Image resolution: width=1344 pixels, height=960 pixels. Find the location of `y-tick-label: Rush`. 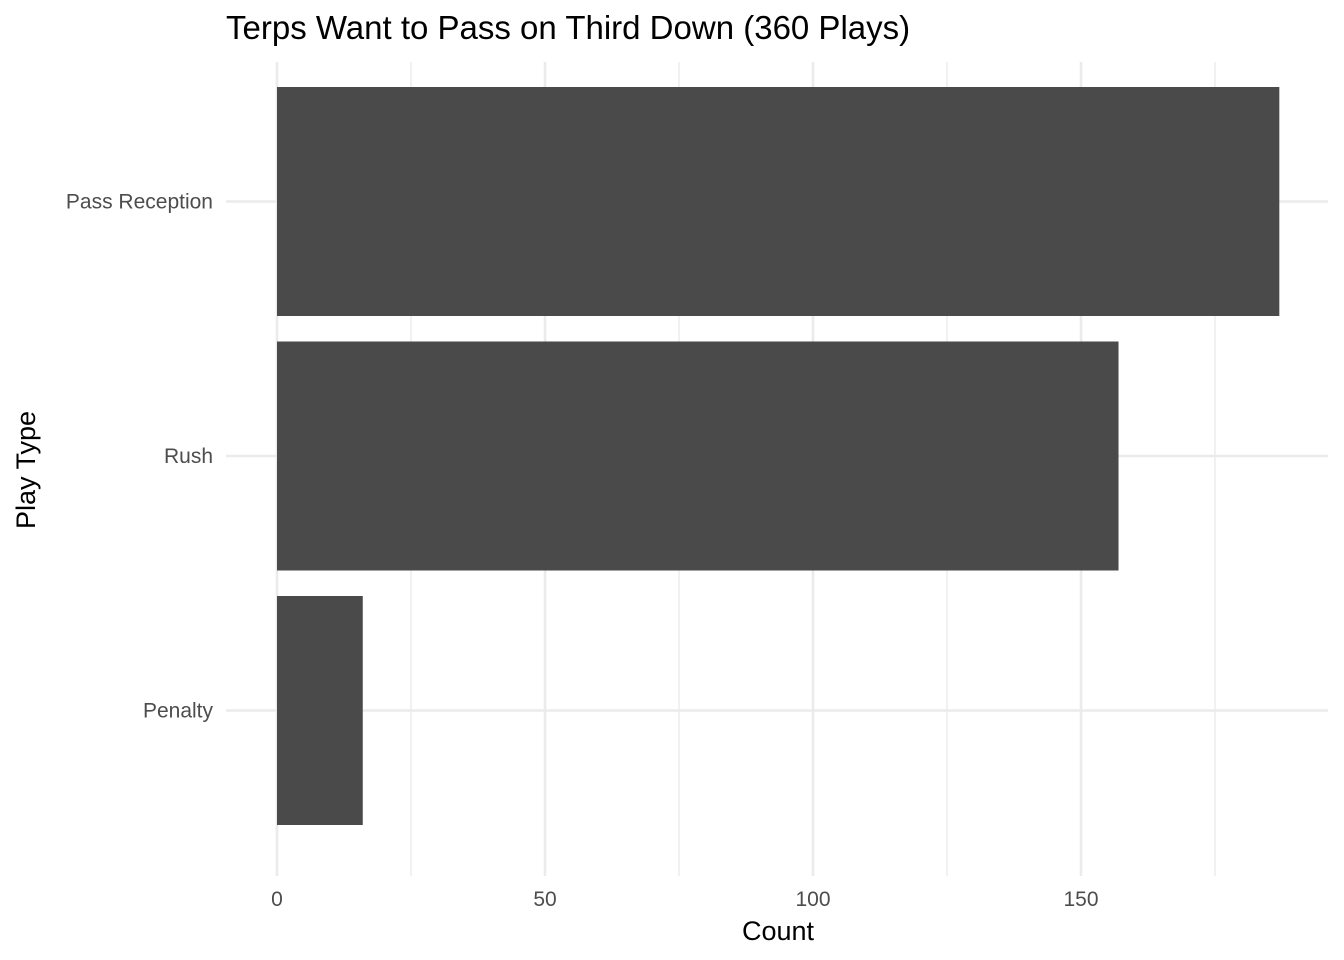

y-tick-label: Rush is located at coordinates (188, 456).